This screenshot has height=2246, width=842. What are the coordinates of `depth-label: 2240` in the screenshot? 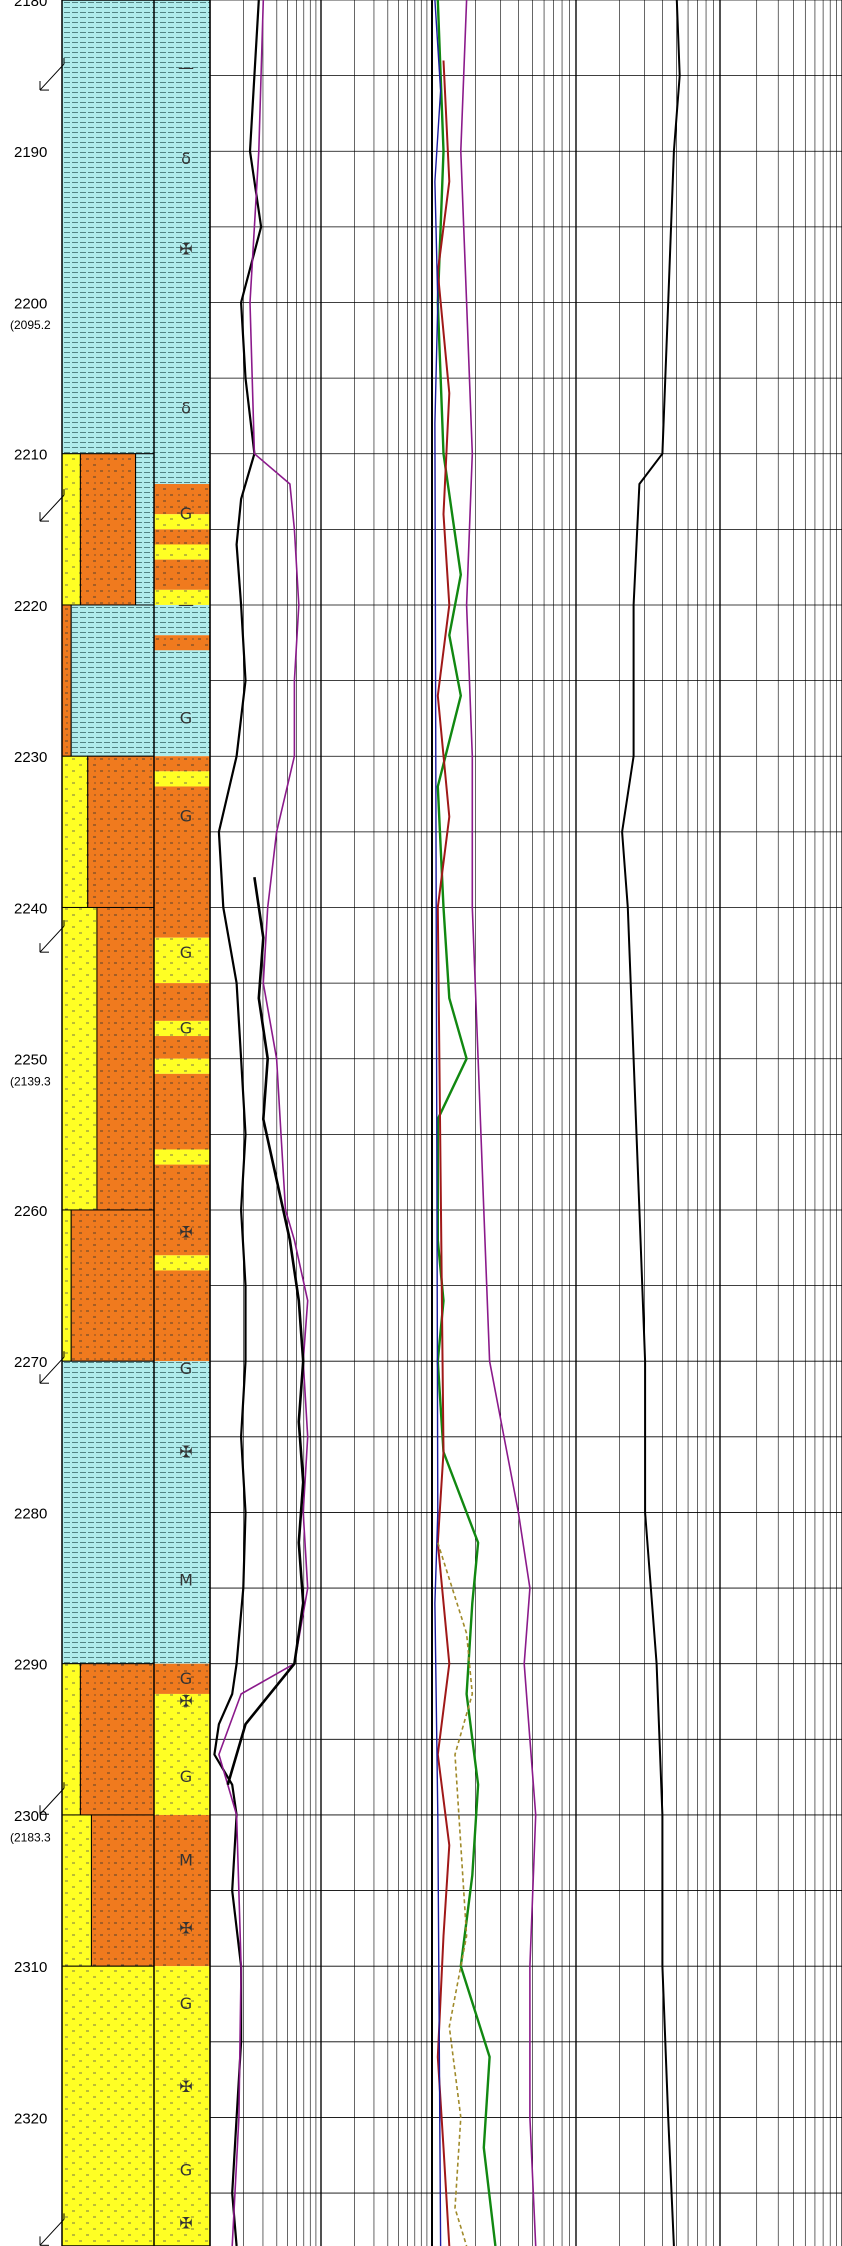 It's located at (30, 908).